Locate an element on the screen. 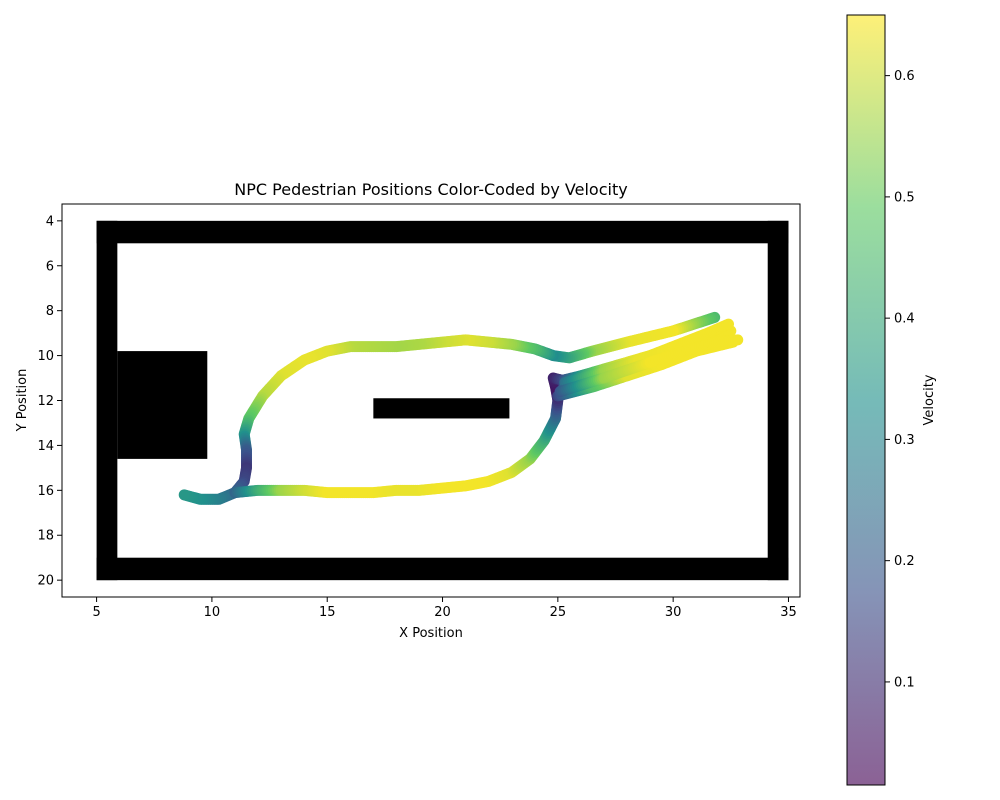 Image resolution: width=1000 pixels, height=800 pixels. x-tick-label: 25 is located at coordinates (558, 612).